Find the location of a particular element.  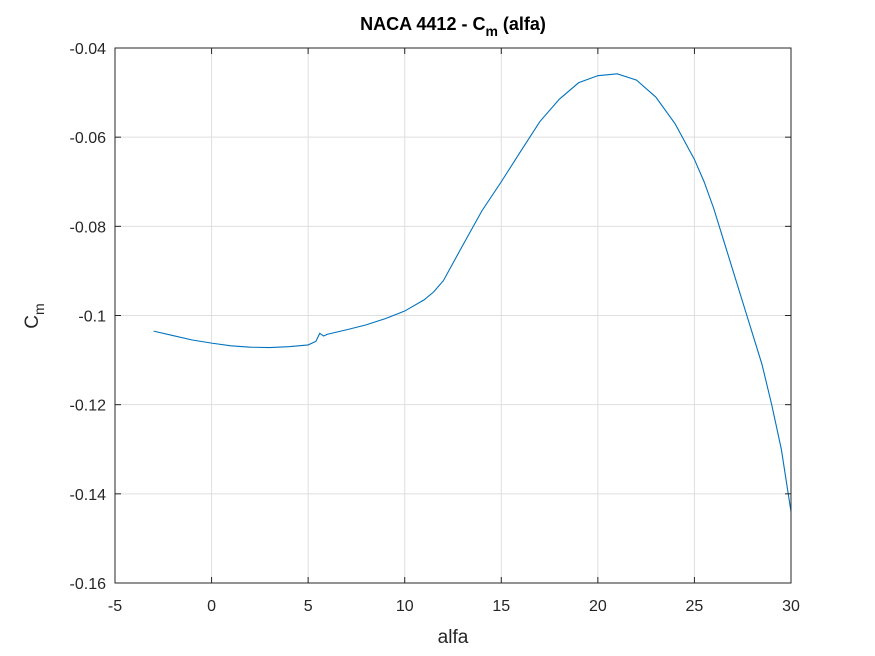

x-tick-label: 5 is located at coordinates (308, 606).